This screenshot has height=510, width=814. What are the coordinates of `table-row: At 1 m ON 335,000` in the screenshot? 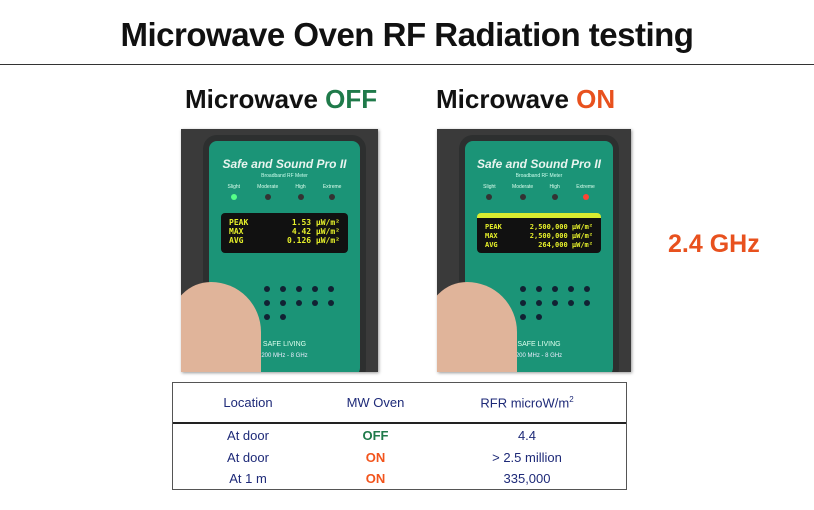 It's located at (399, 479).